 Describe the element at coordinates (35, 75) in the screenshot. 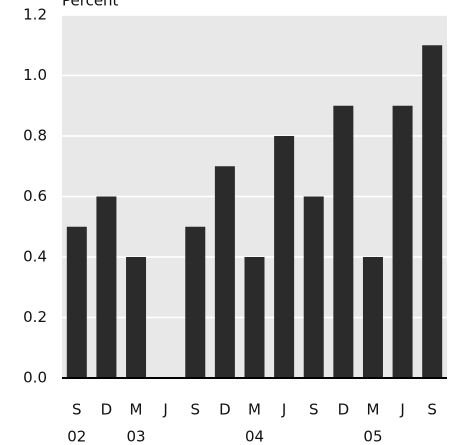

I see `y-tick-label: 1.0` at that location.